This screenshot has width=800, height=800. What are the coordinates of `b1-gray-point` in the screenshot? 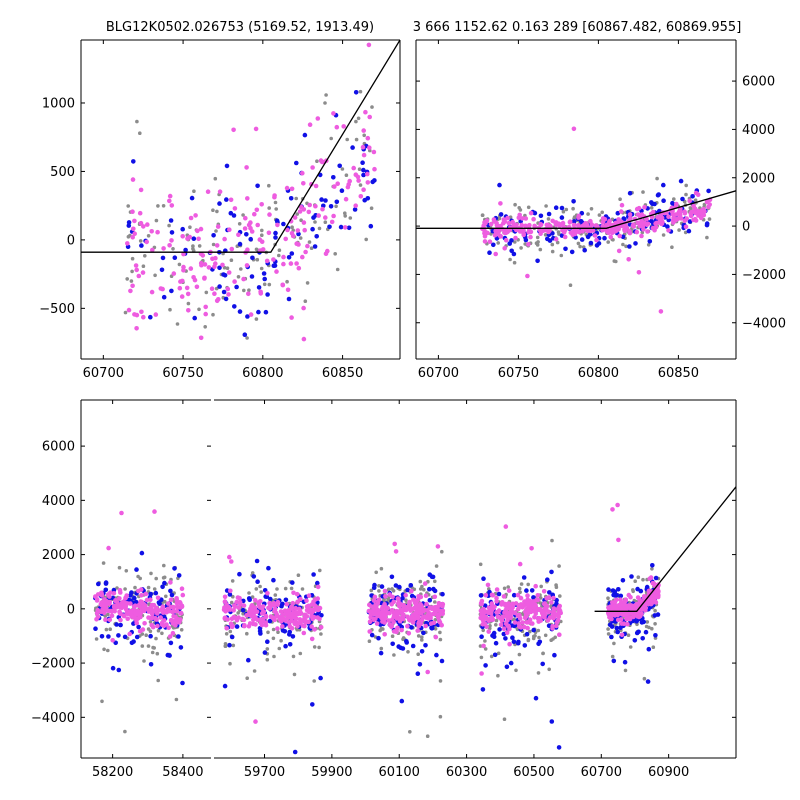 It's located at (158, 630).